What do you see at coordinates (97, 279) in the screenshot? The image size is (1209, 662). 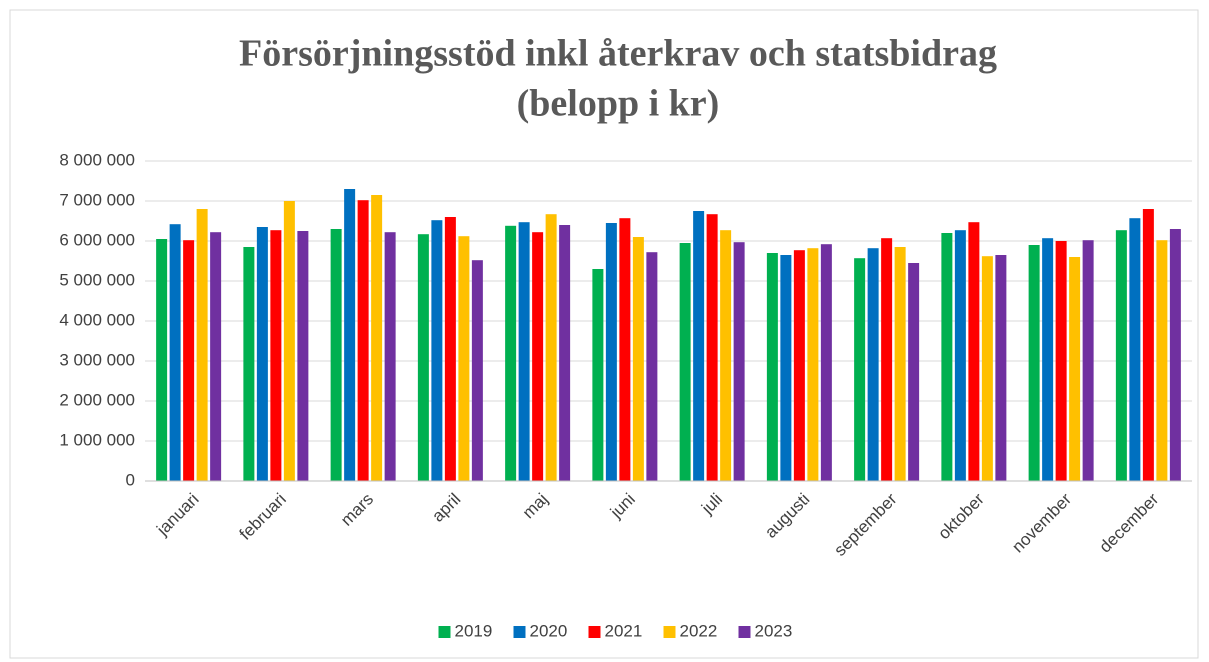 I see `y-tick-label: 5 000 000` at bounding box center [97, 279].